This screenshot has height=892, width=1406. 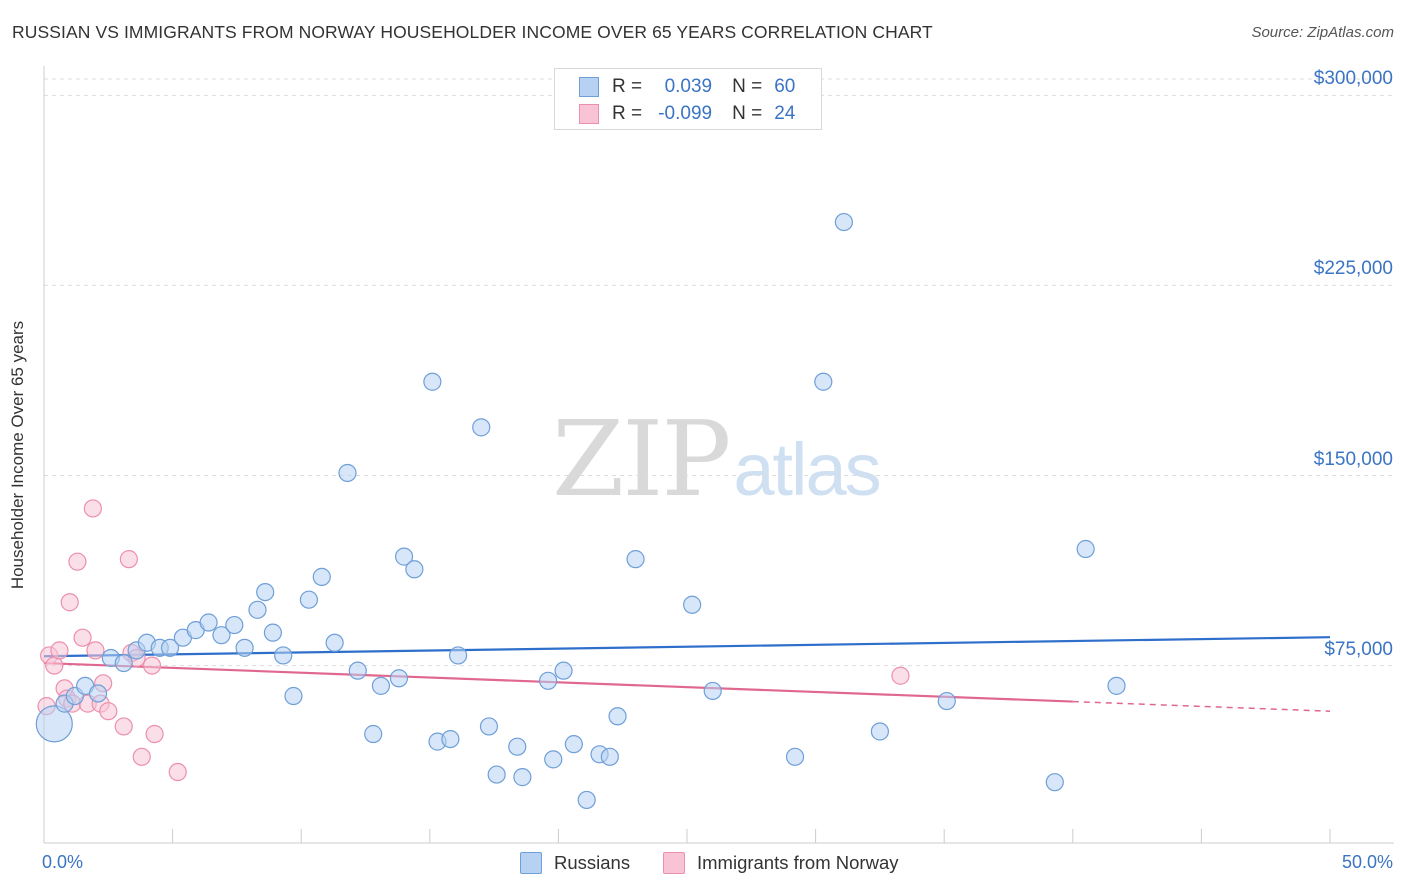 I want to click on legend-r-value-norway: -0.099, so click(x=685, y=113).